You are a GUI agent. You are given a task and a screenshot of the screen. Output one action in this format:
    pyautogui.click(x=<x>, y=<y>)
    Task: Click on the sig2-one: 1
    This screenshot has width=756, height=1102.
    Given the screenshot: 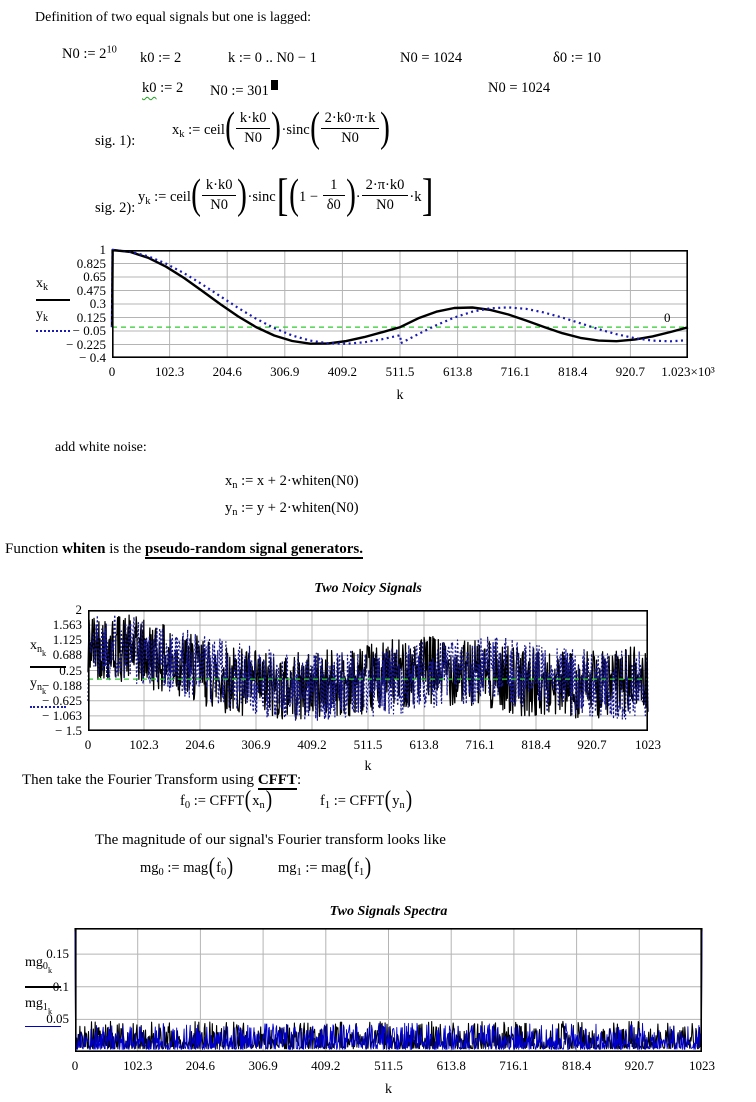 What is the action you would take?
    pyautogui.click(x=303, y=196)
    